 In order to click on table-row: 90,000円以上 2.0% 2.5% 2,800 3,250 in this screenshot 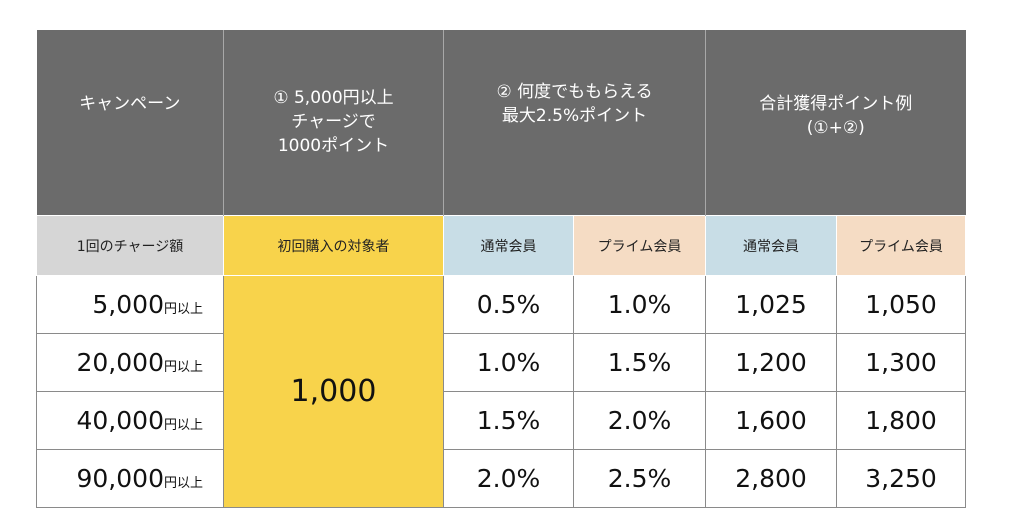, I will do `click(501, 478)`.